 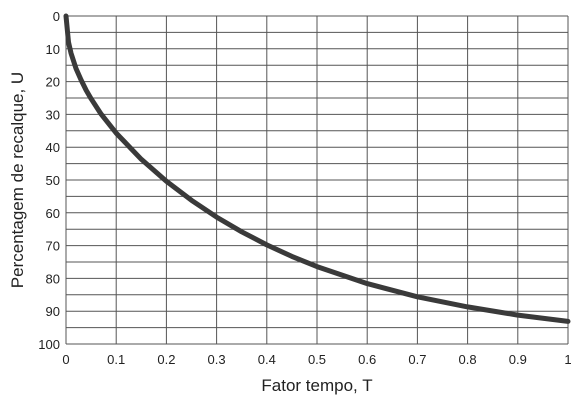 What do you see at coordinates (53, 114) in the screenshot?
I see `y-tick-label: 30` at bounding box center [53, 114].